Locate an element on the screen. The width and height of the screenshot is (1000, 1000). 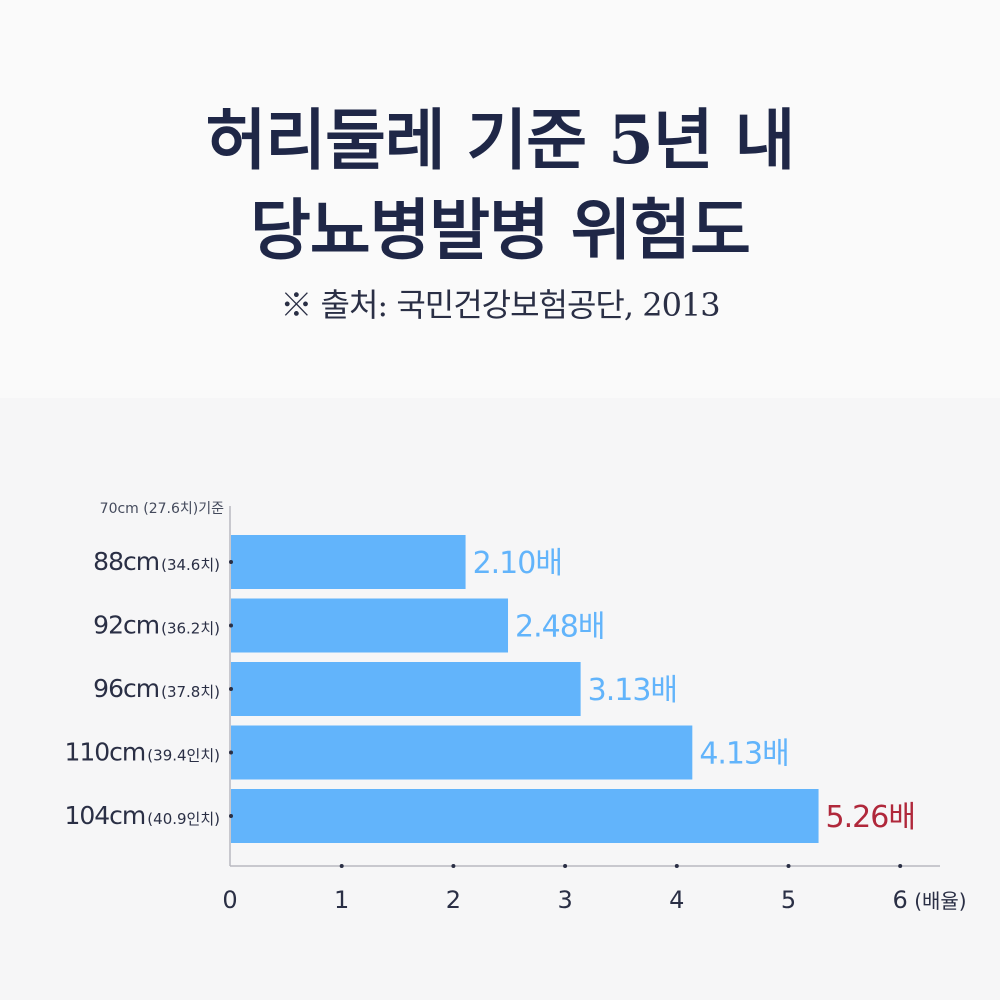
category-main: 104cm is located at coordinates (104, 815).